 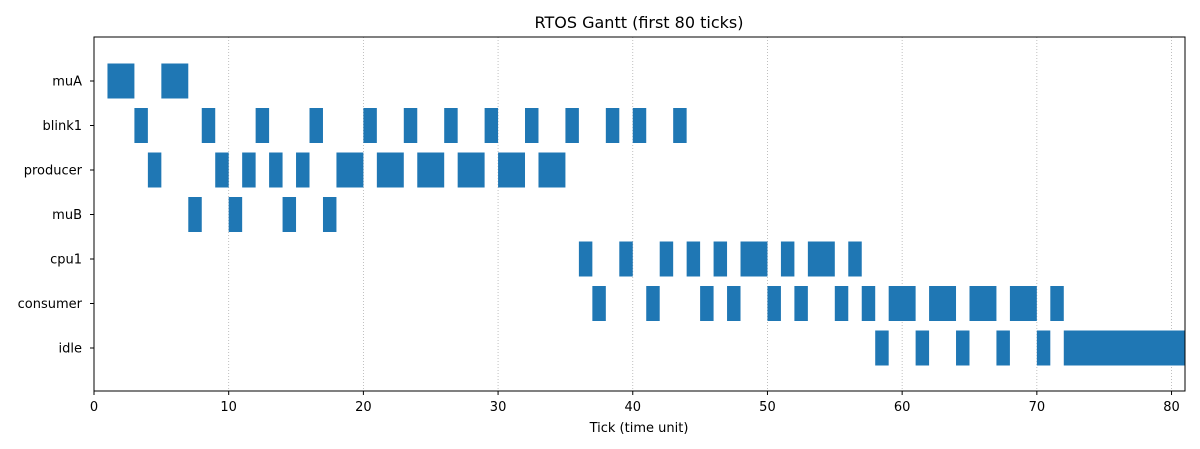 What do you see at coordinates (228, 407) in the screenshot?
I see `x-tick-label: 10` at bounding box center [228, 407].